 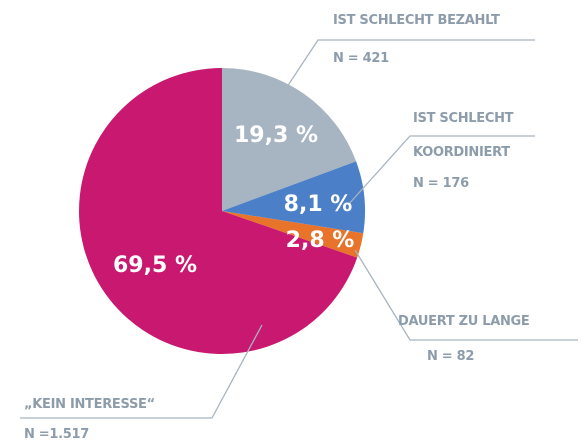 What do you see at coordinates (320, 240) in the screenshot?
I see `value-label: 2,8 %` at bounding box center [320, 240].